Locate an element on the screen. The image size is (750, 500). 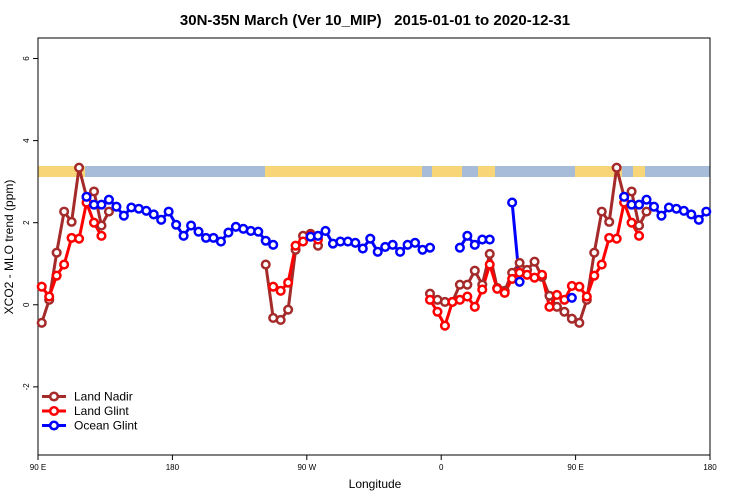
y-tick-label: 2 is located at coordinates (26, 222).